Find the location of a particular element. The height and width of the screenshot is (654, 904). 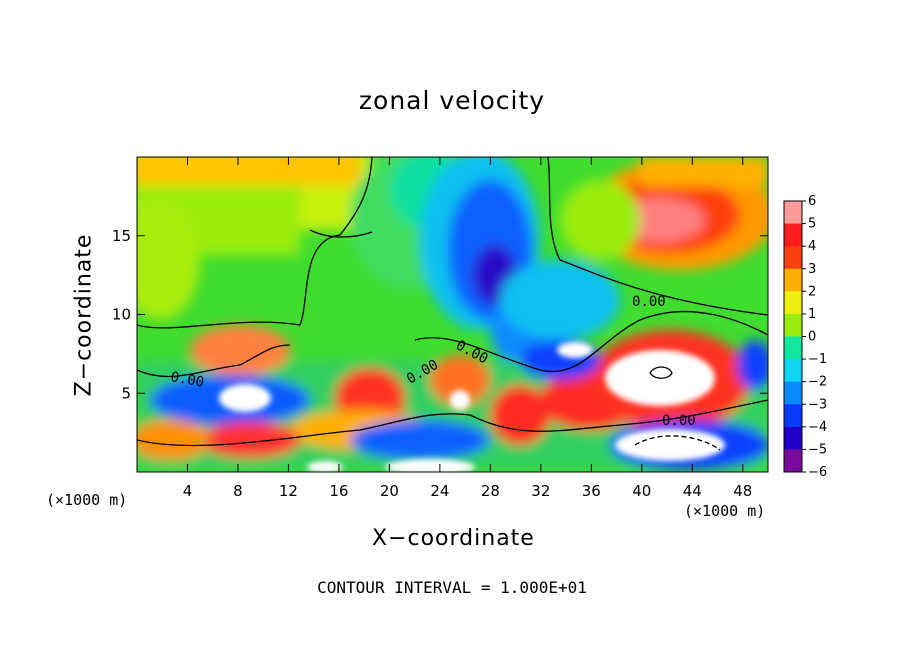

colorbar-label: 1 is located at coordinates (812, 314).